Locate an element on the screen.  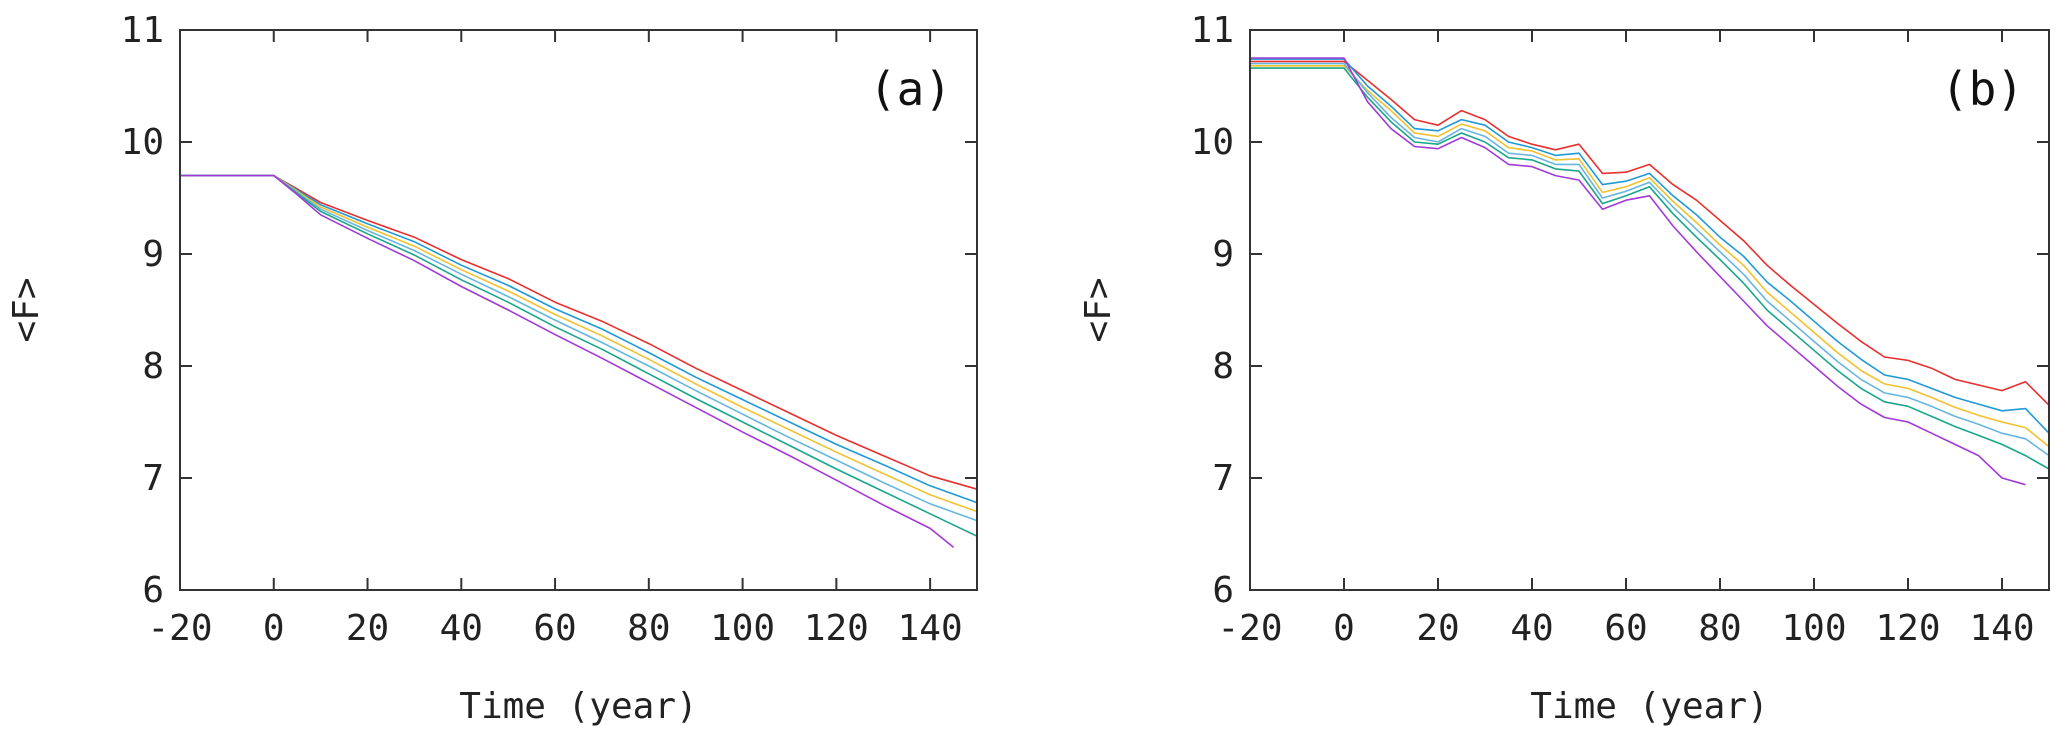
panel-label: (b) is located at coordinates (1982, 89).